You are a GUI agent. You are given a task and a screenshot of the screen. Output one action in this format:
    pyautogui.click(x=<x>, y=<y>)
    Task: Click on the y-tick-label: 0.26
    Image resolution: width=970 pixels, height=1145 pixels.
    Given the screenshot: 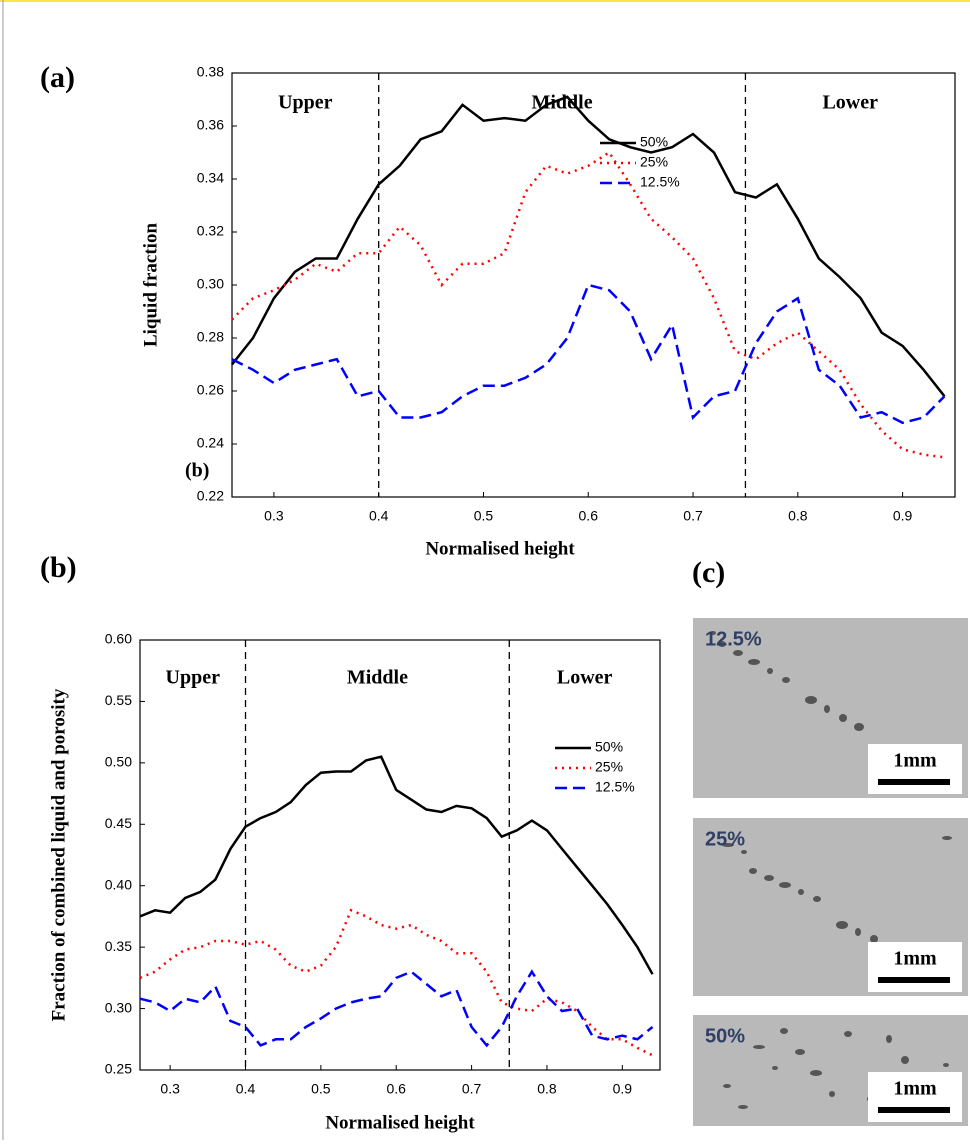 What is the action you would take?
    pyautogui.click(x=210, y=390)
    